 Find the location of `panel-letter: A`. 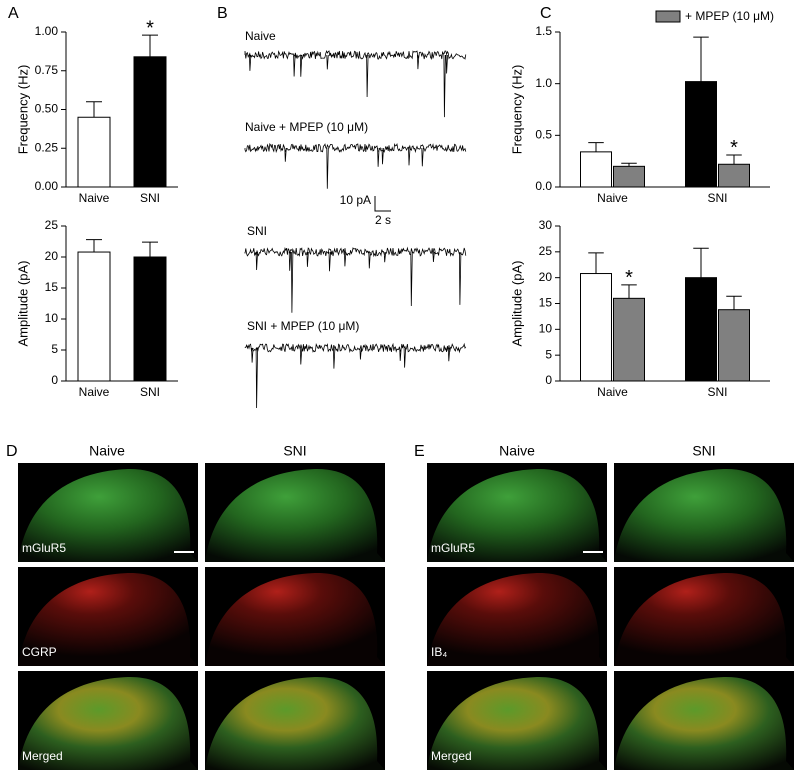

panel-letter: A is located at coordinates (13, 13).